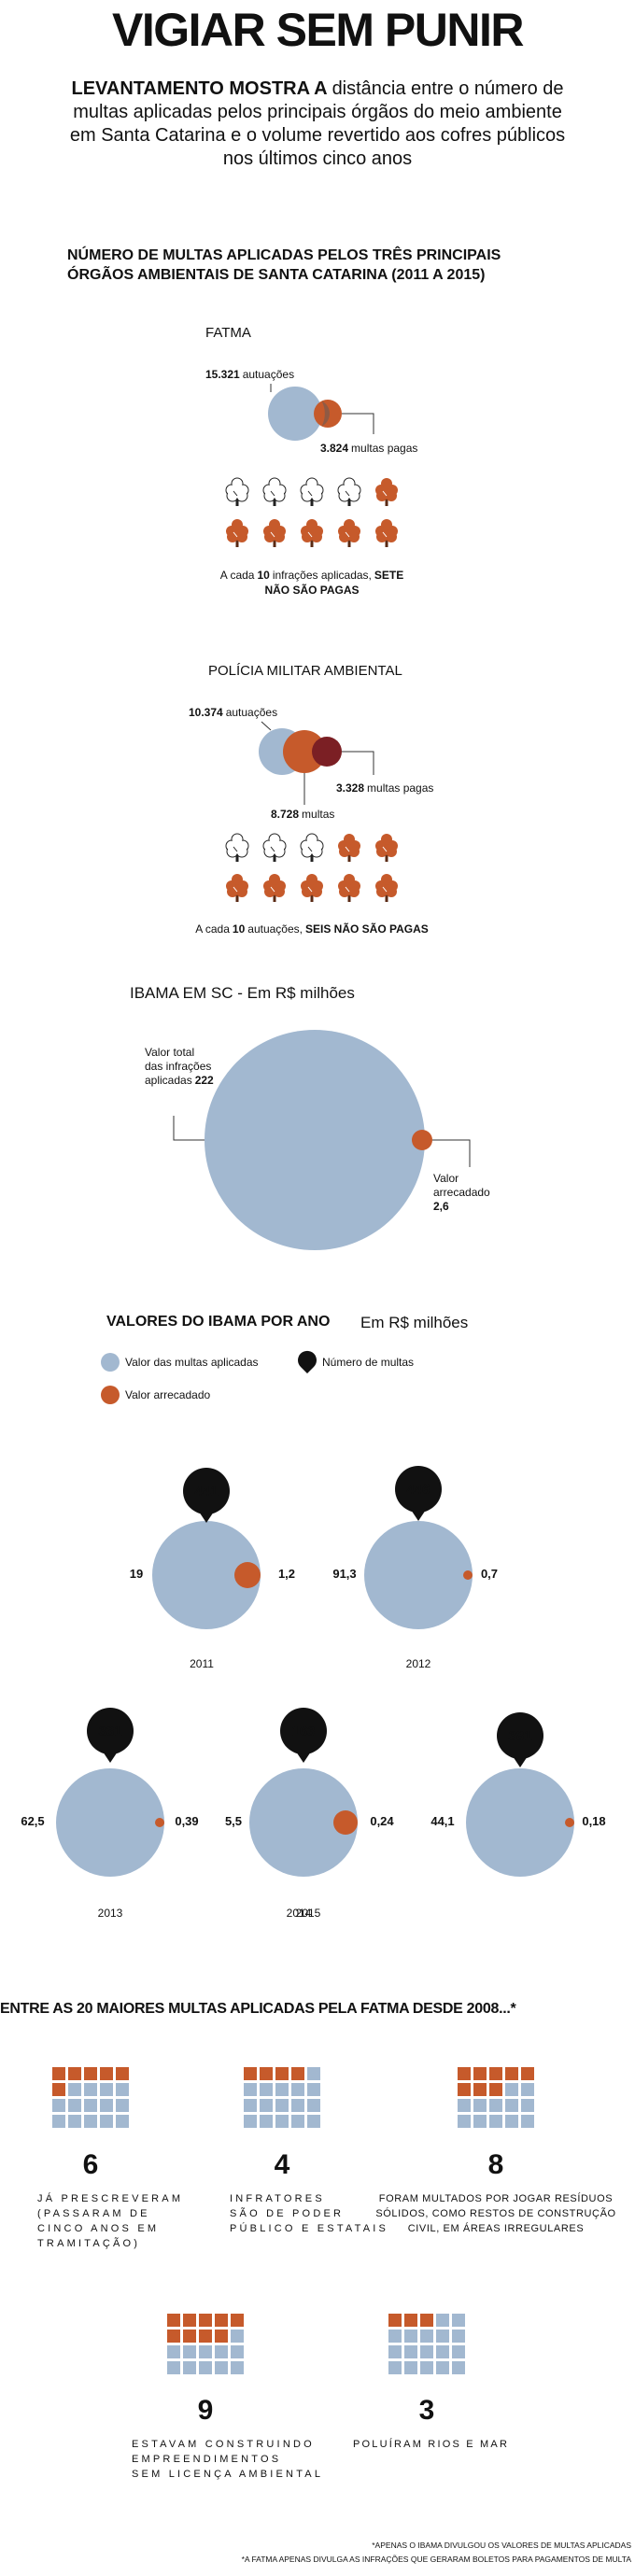  I want to click on org-name-part: POLÍCIA MILITAR AMBIENTAL, so click(305, 671).